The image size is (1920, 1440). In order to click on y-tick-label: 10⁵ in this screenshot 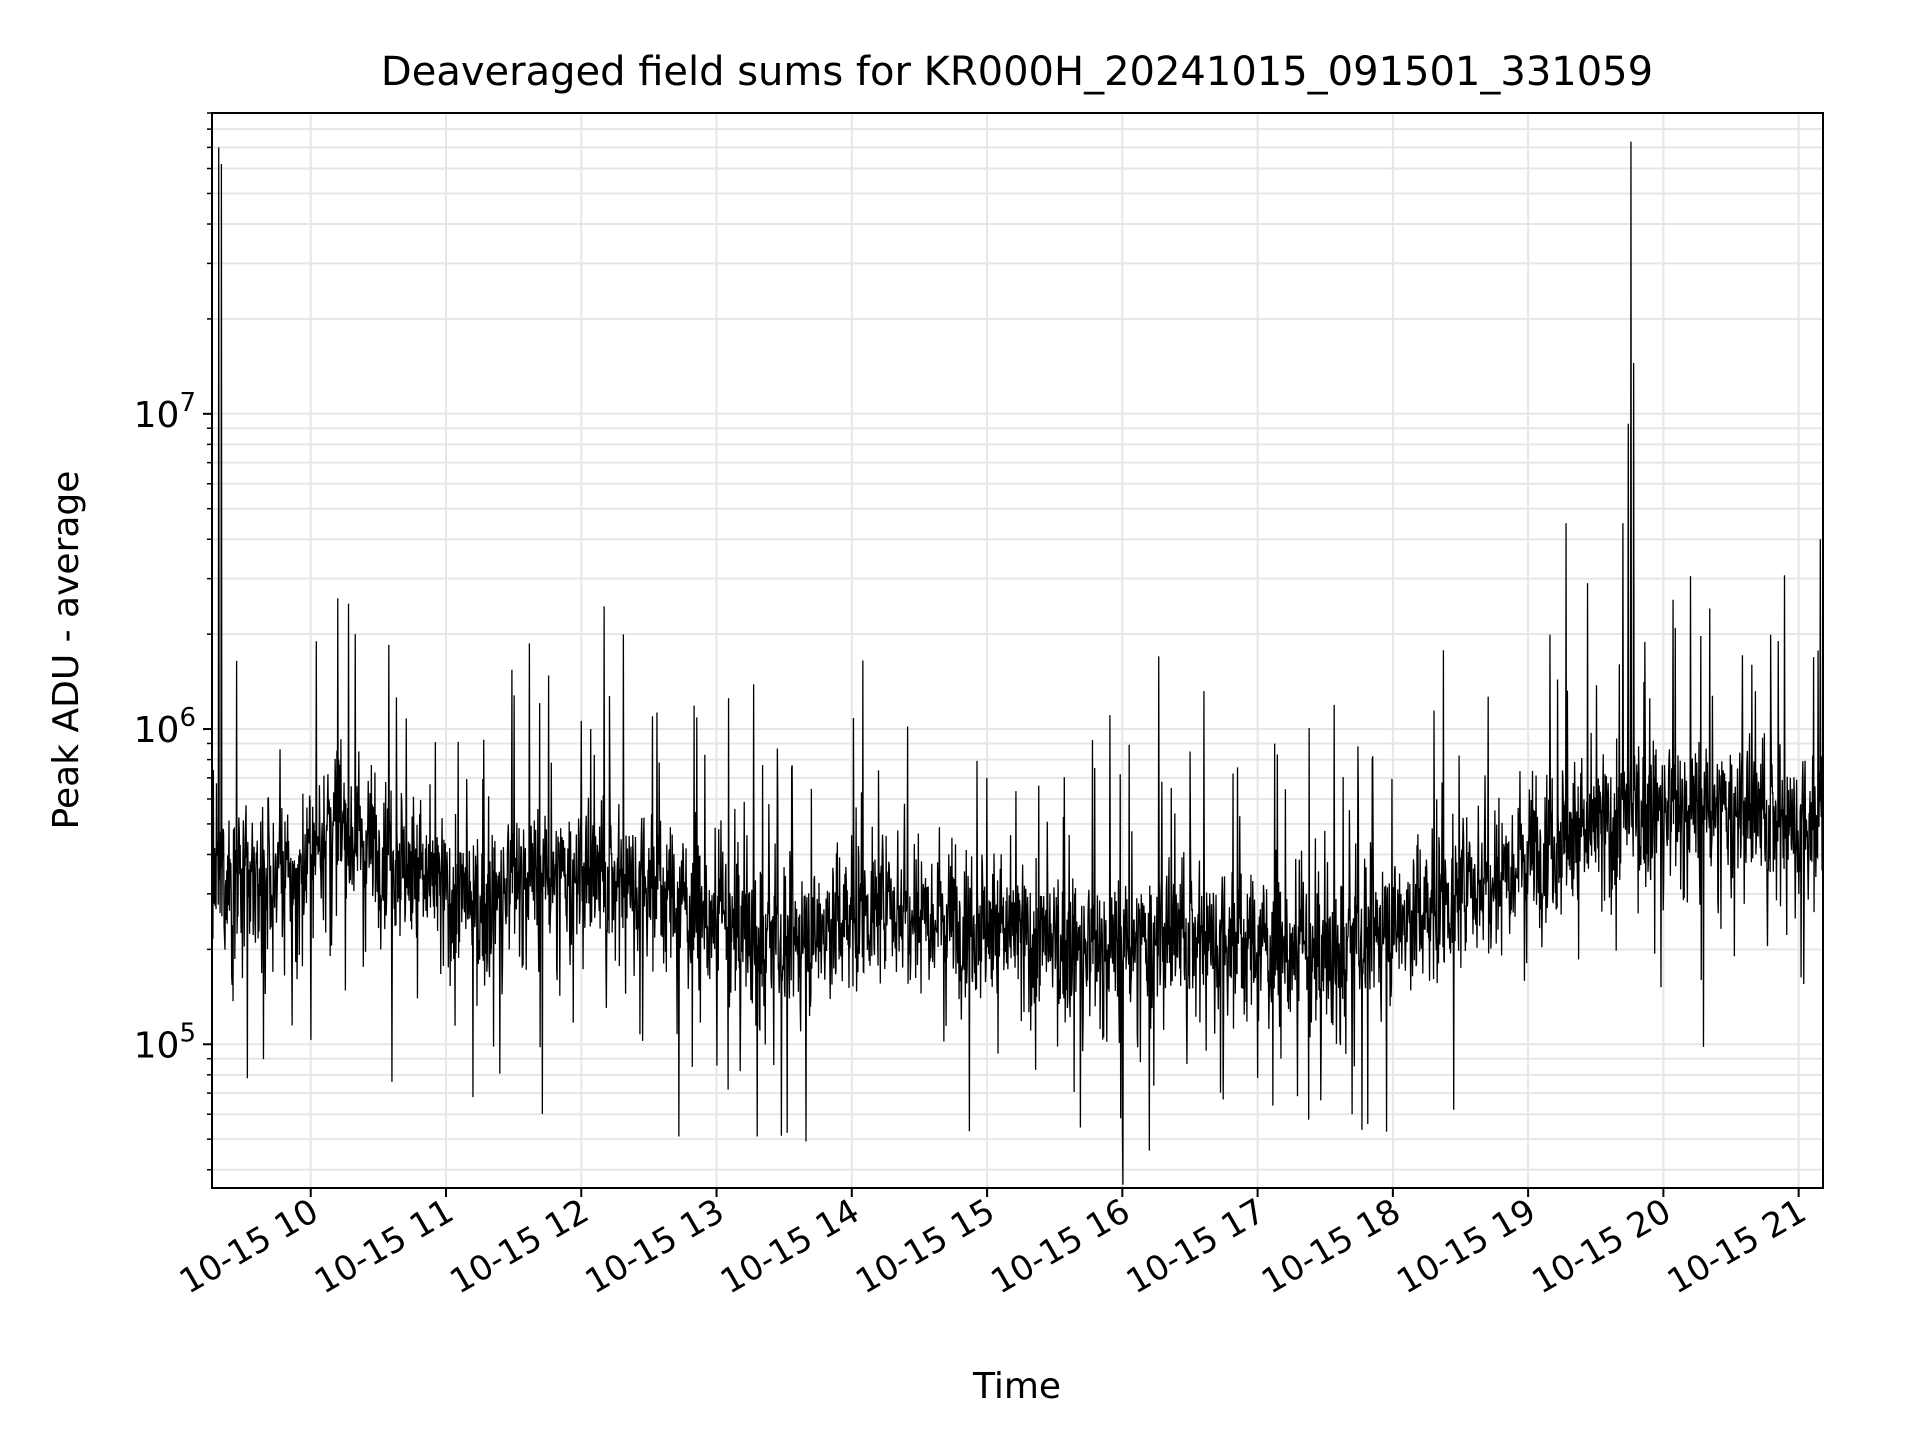, I will do `click(165, 1042)`.